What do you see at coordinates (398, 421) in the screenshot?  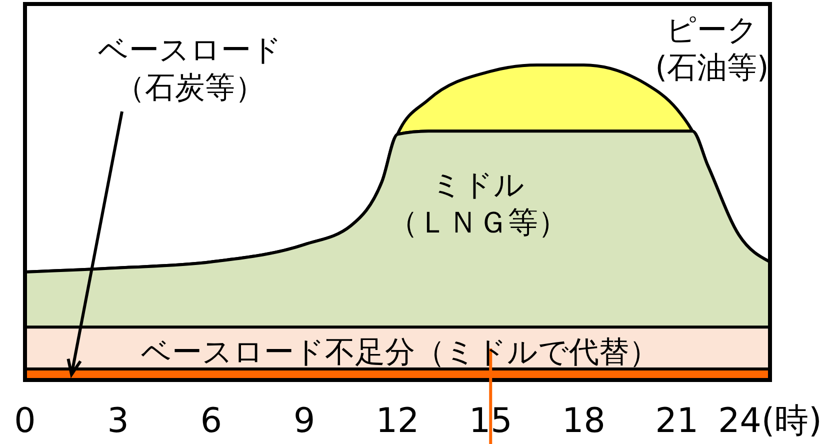 I see `x-tick-label: 12` at bounding box center [398, 421].